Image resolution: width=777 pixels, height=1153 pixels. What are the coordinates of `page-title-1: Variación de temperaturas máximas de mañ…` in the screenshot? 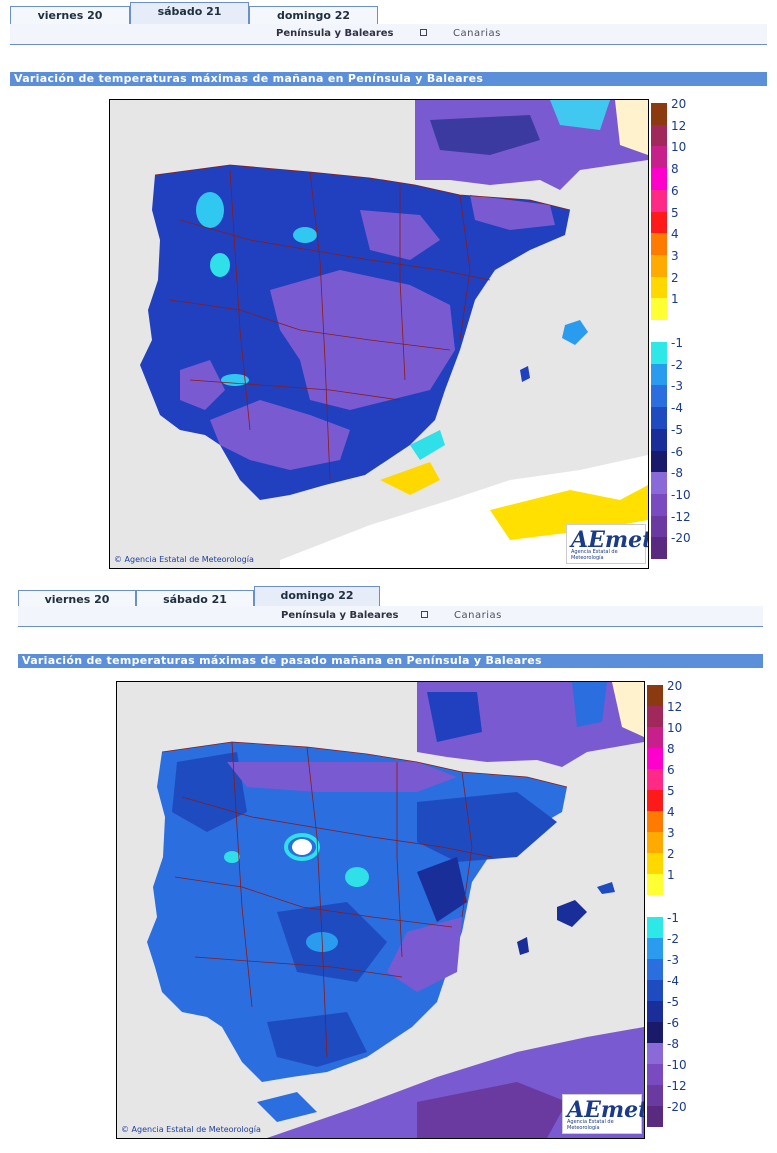 It's located at (388, 79).